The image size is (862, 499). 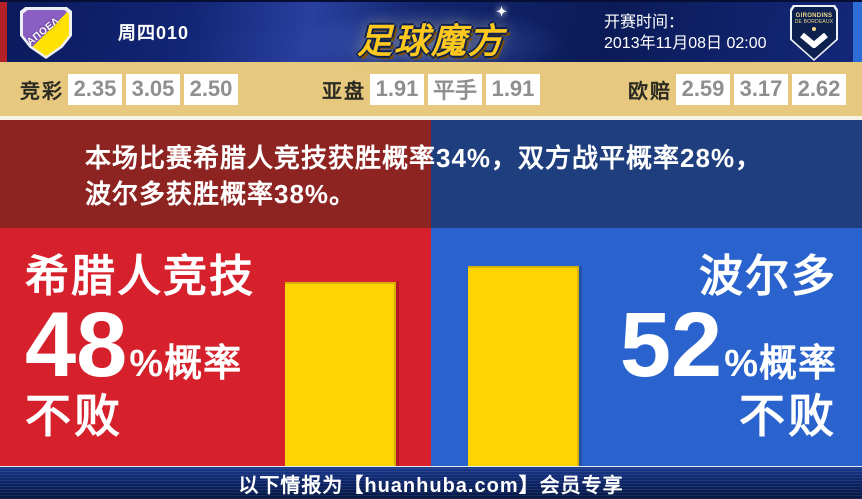 I want to click on jingcai-odd-away: 2.50, so click(x=211, y=89).